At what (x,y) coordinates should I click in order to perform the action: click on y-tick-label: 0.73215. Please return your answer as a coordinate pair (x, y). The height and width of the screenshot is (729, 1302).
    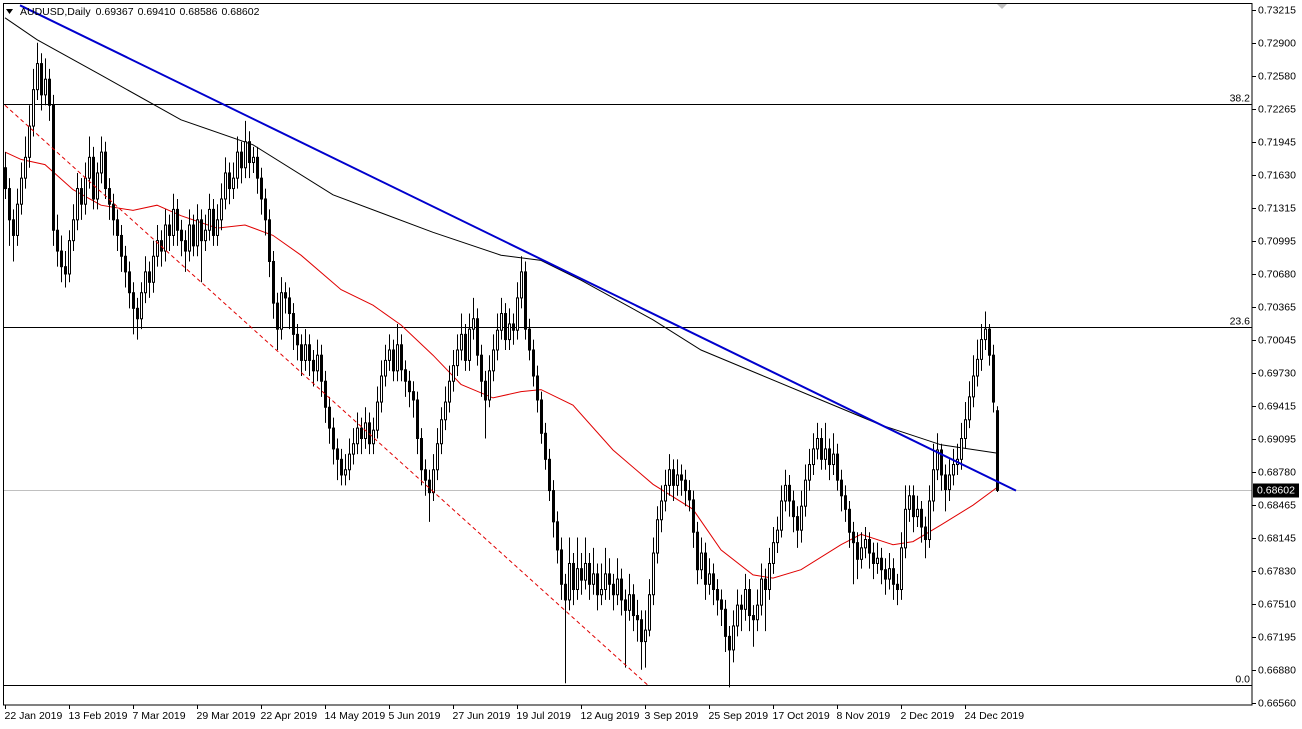
    Looking at the image, I should click on (1277, 10).